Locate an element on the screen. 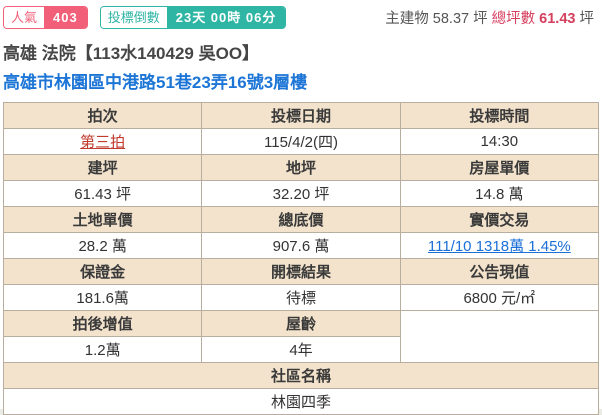  bid-countdown-value: 23天 00時 06分 is located at coordinates (226, 17).